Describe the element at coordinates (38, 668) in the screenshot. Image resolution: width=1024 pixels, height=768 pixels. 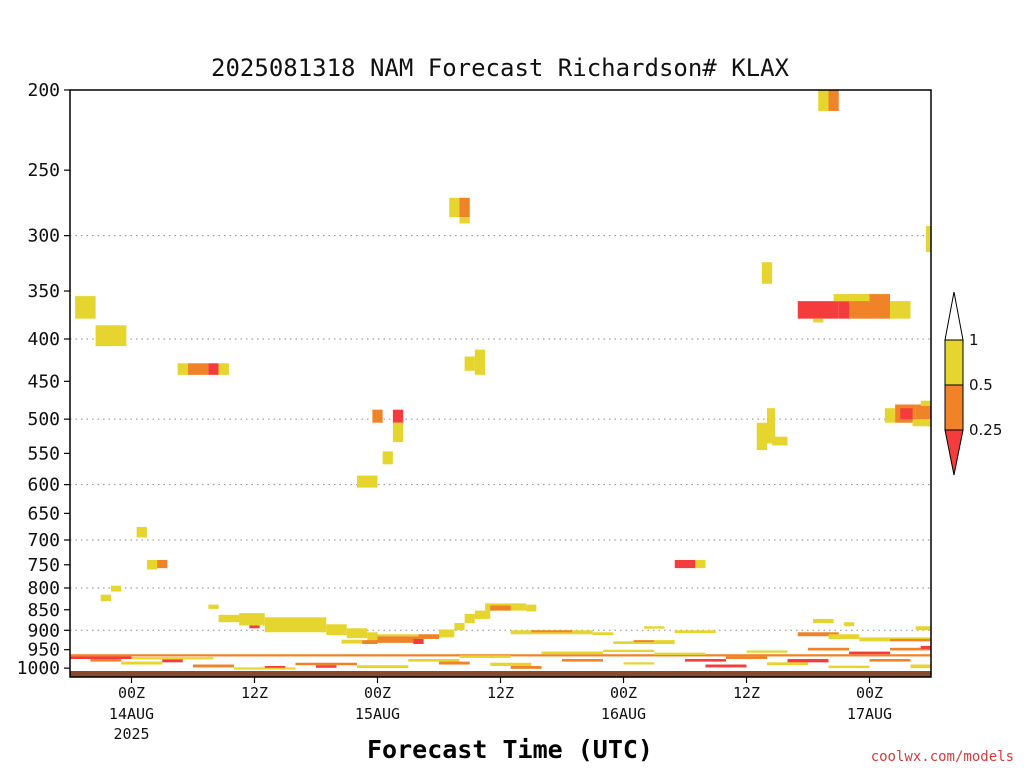
I see `y-tick-label: 1000` at that location.